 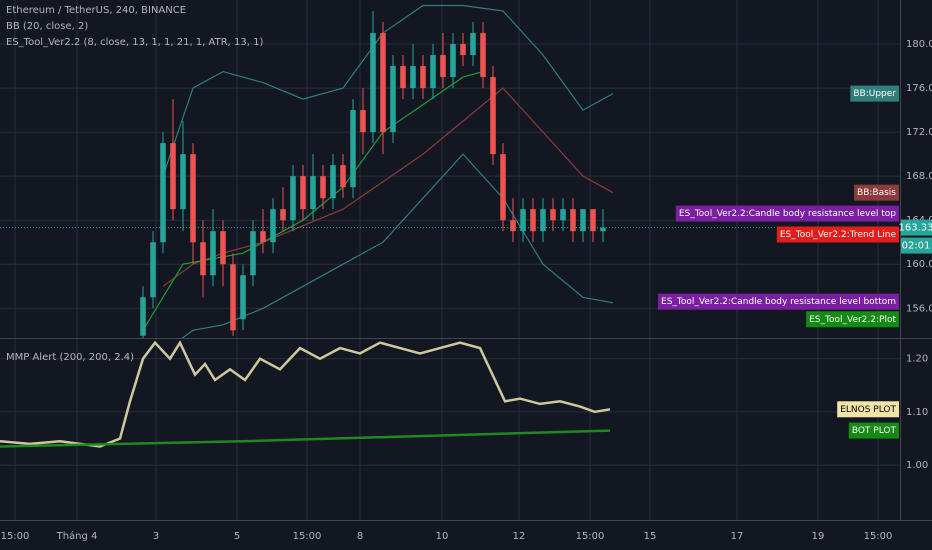 What do you see at coordinates (917, 465) in the screenshot?
I see `y-tick-label: 1.00` at bounding box center [917, 465].